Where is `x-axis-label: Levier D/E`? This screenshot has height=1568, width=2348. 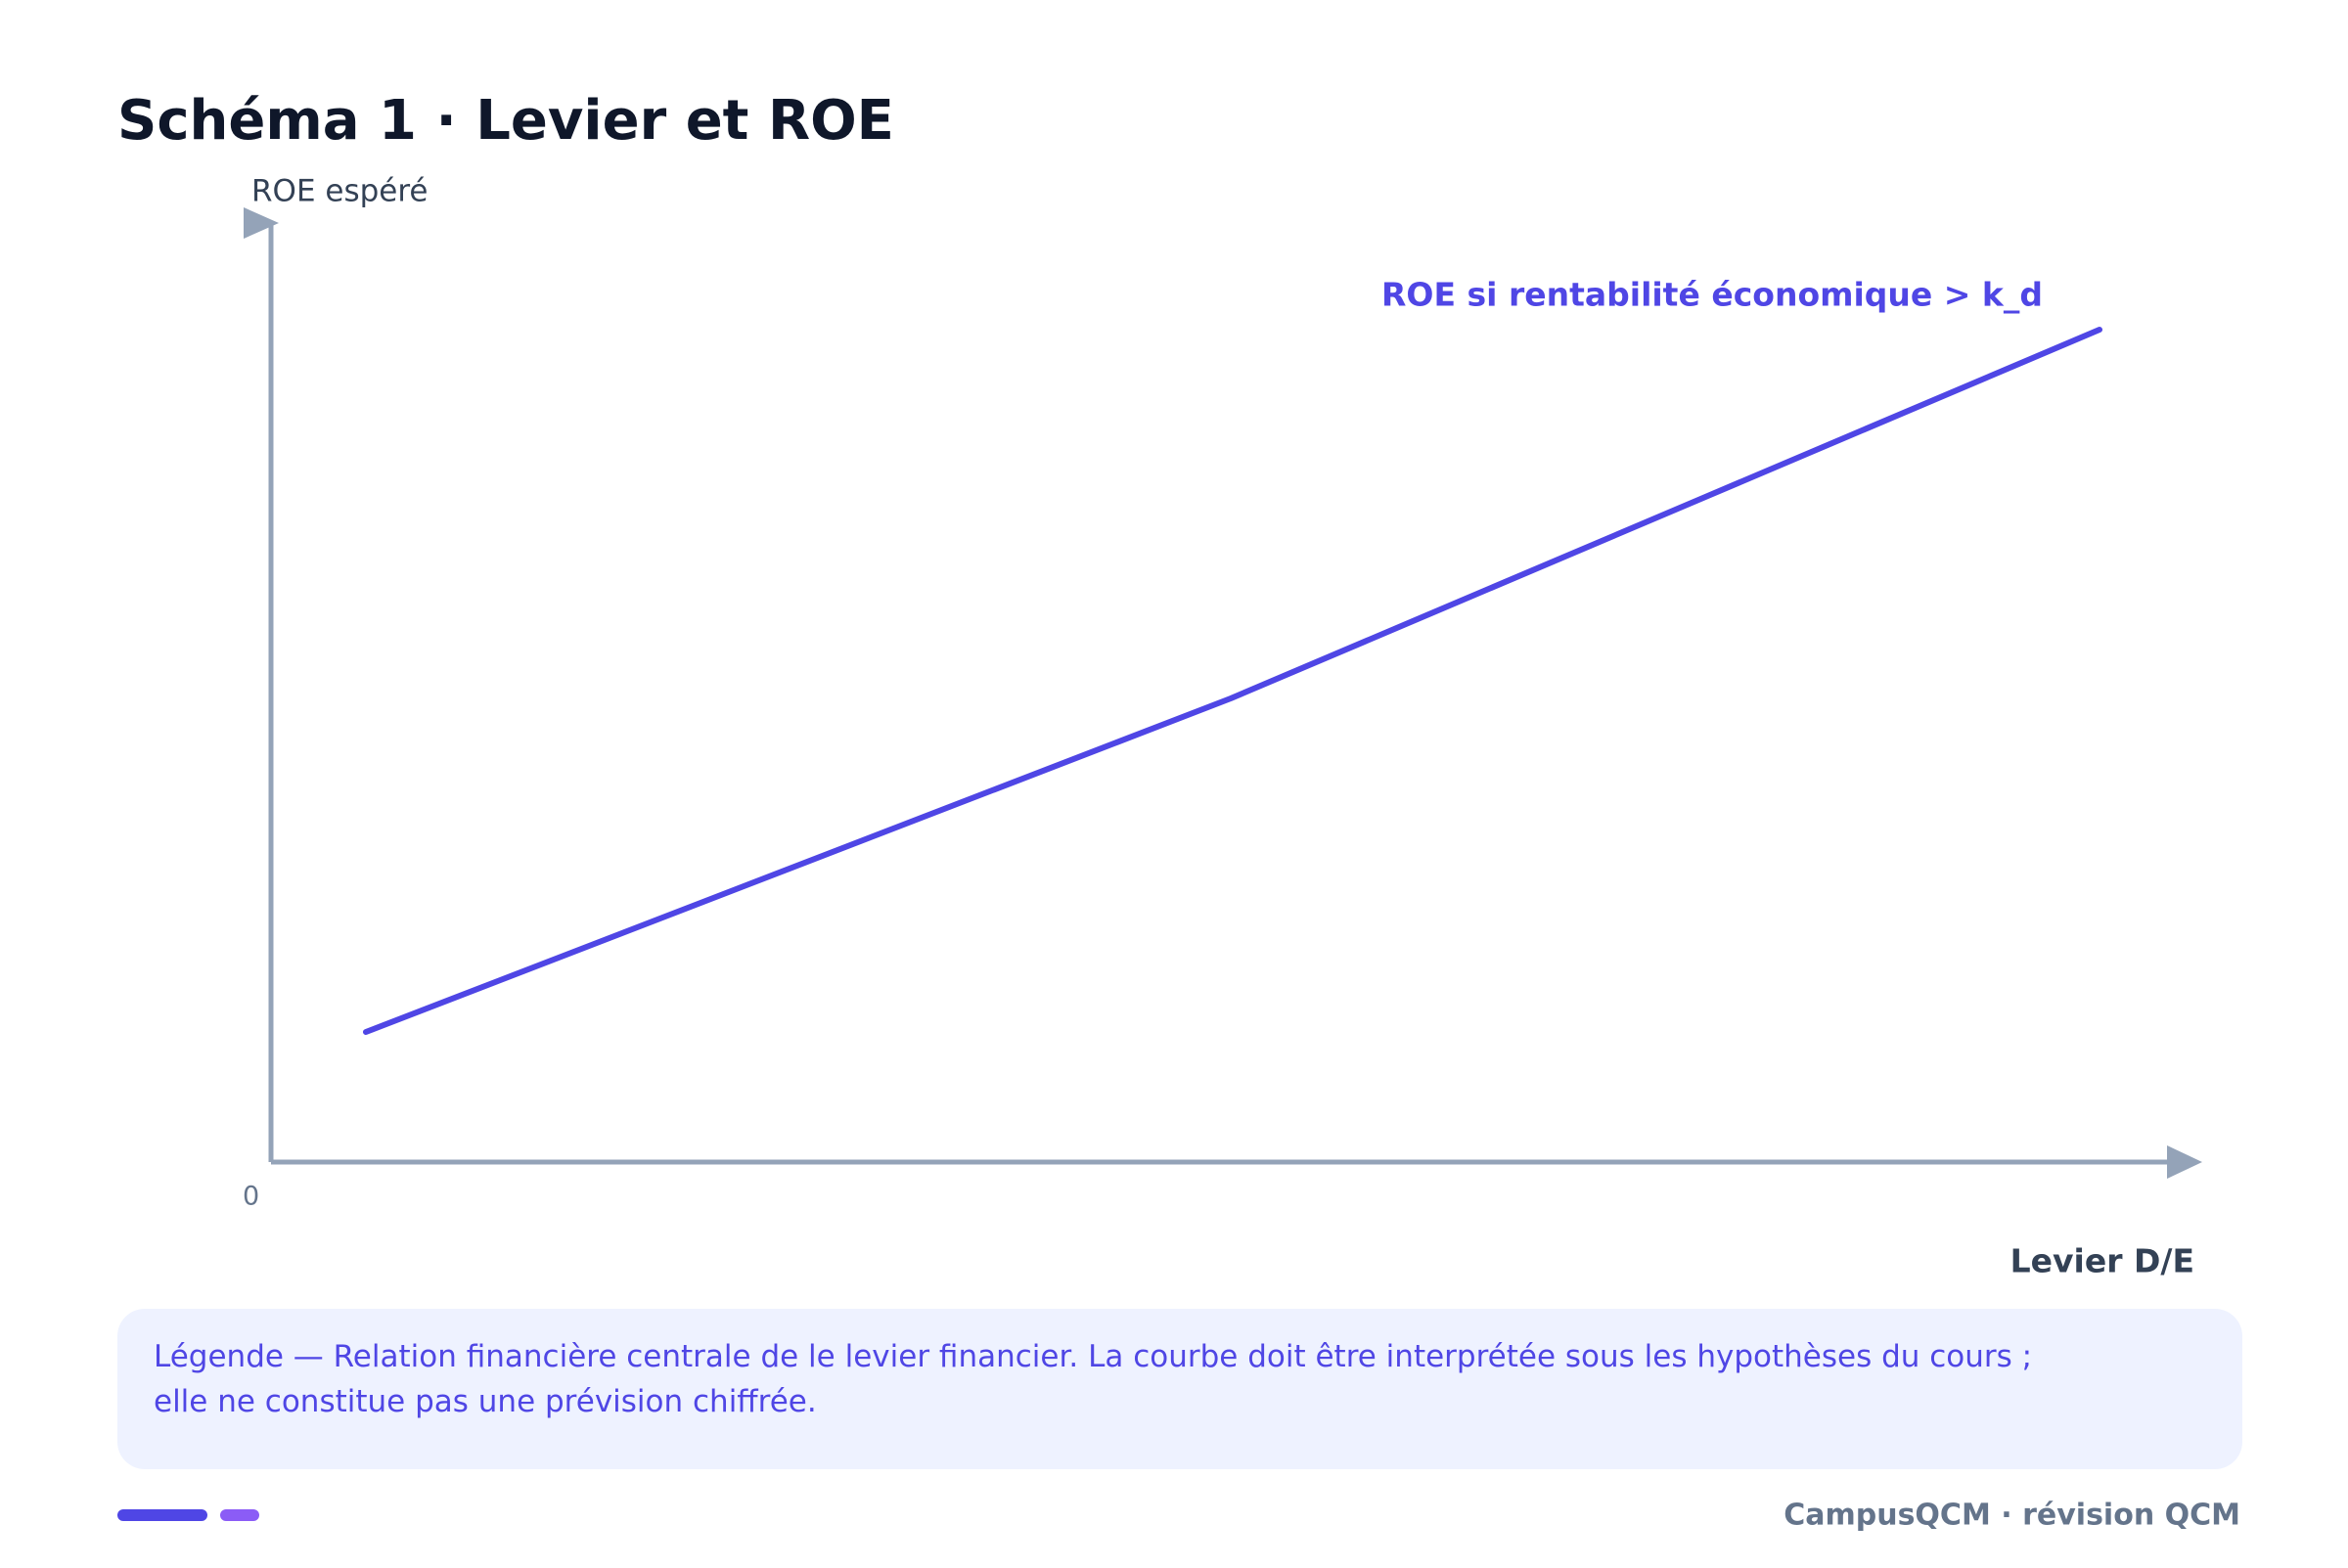 x-axis-label: Levier D/E is located at coordinates (2102, 1261).